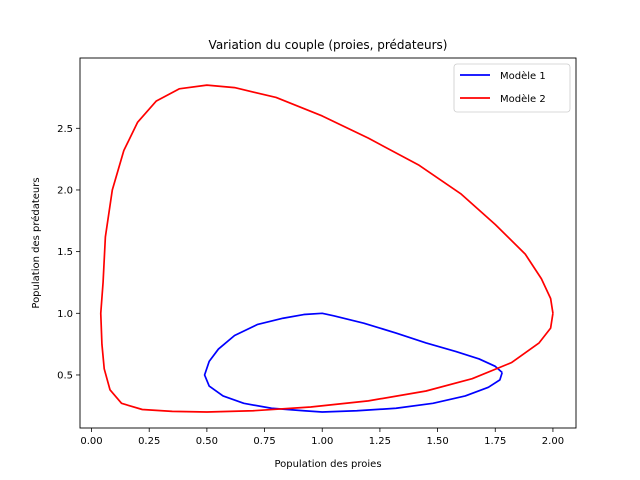  What do you see at coordinates (65, 190) in the screenshot?
I see `y-tick-label: 2.0` at bounding box center [65, 190].